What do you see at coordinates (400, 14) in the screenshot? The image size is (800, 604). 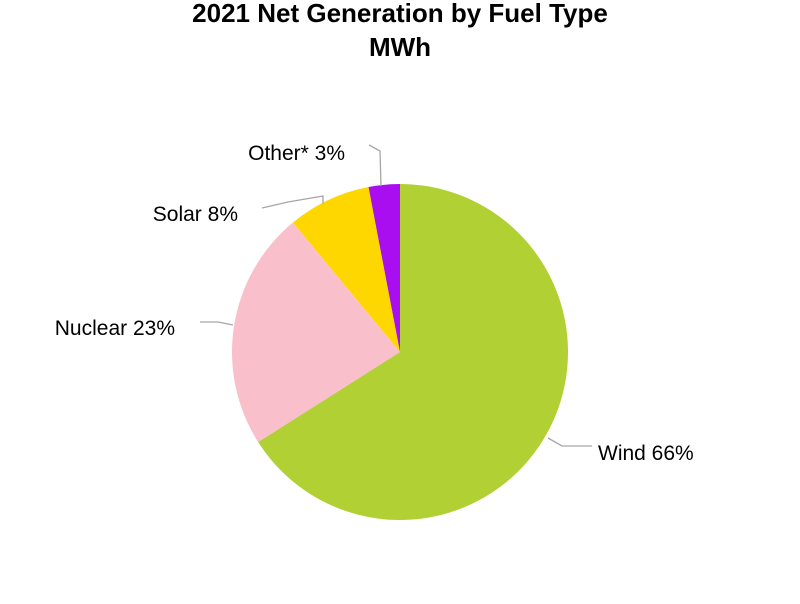 I see `chart-title: 2021 Net Generation by Fuel Type` at bounding box center [400, 14].